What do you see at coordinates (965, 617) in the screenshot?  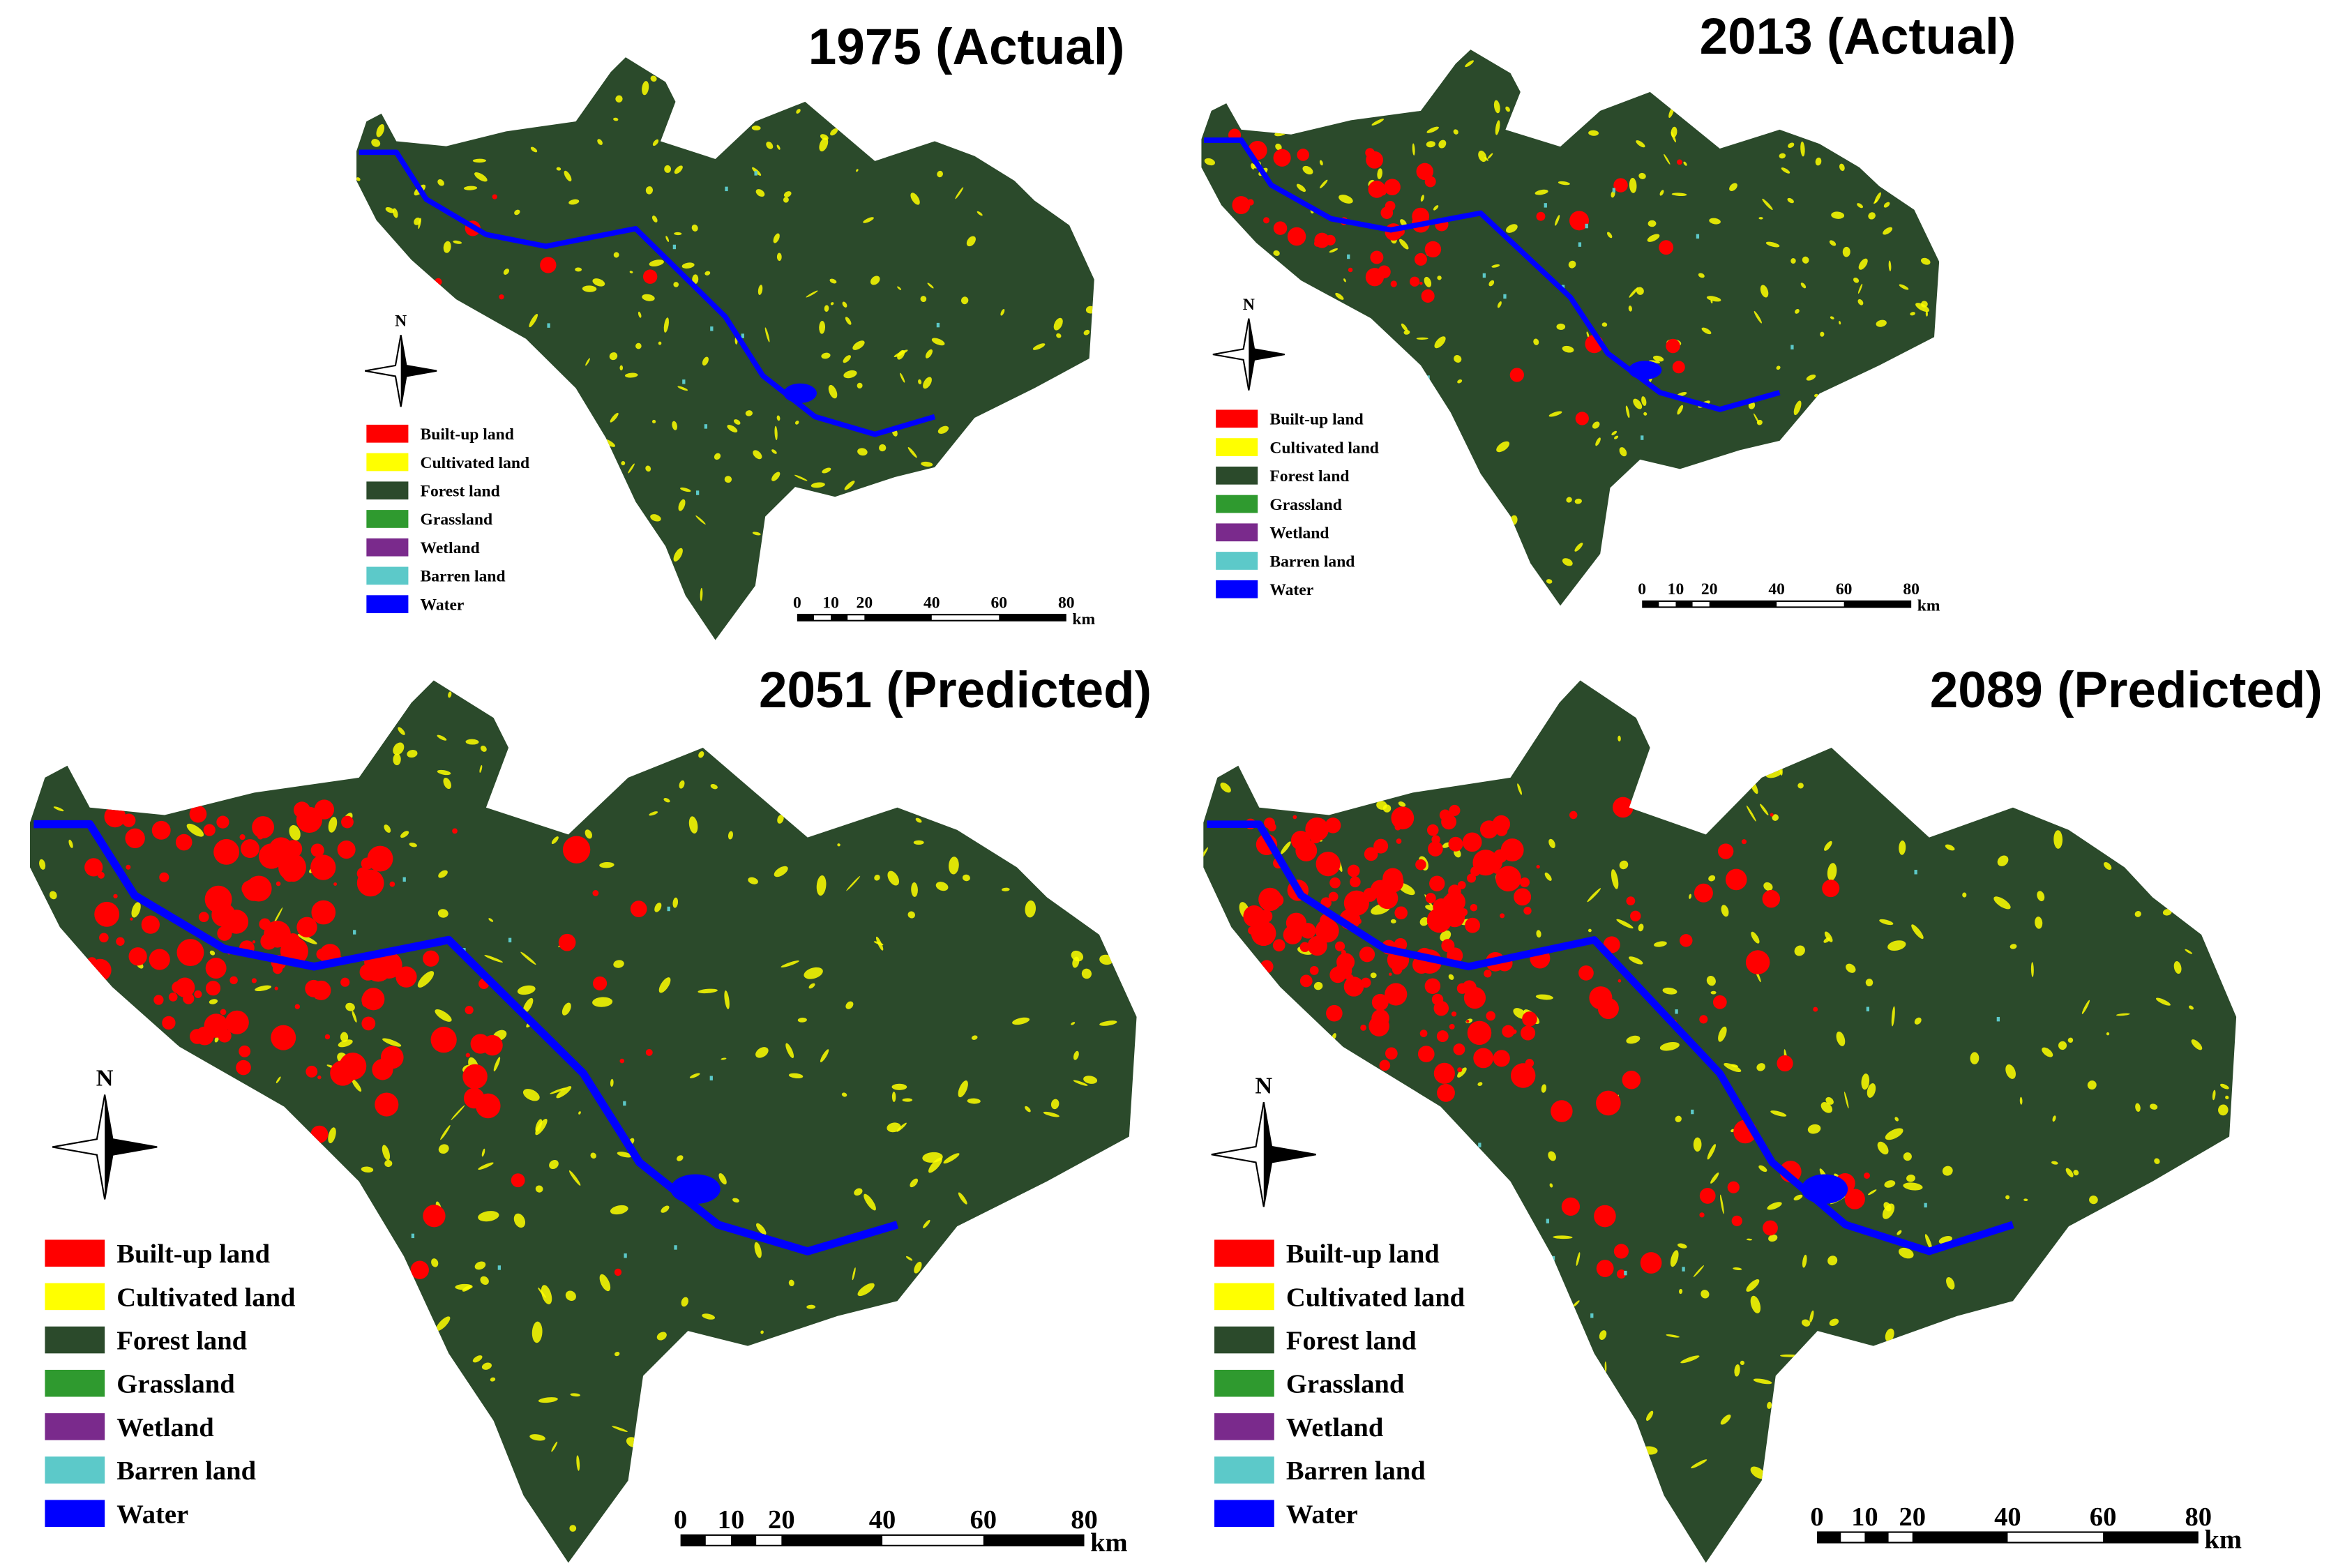 I see `scale-bar-segment` at bounding box center [965, 617].